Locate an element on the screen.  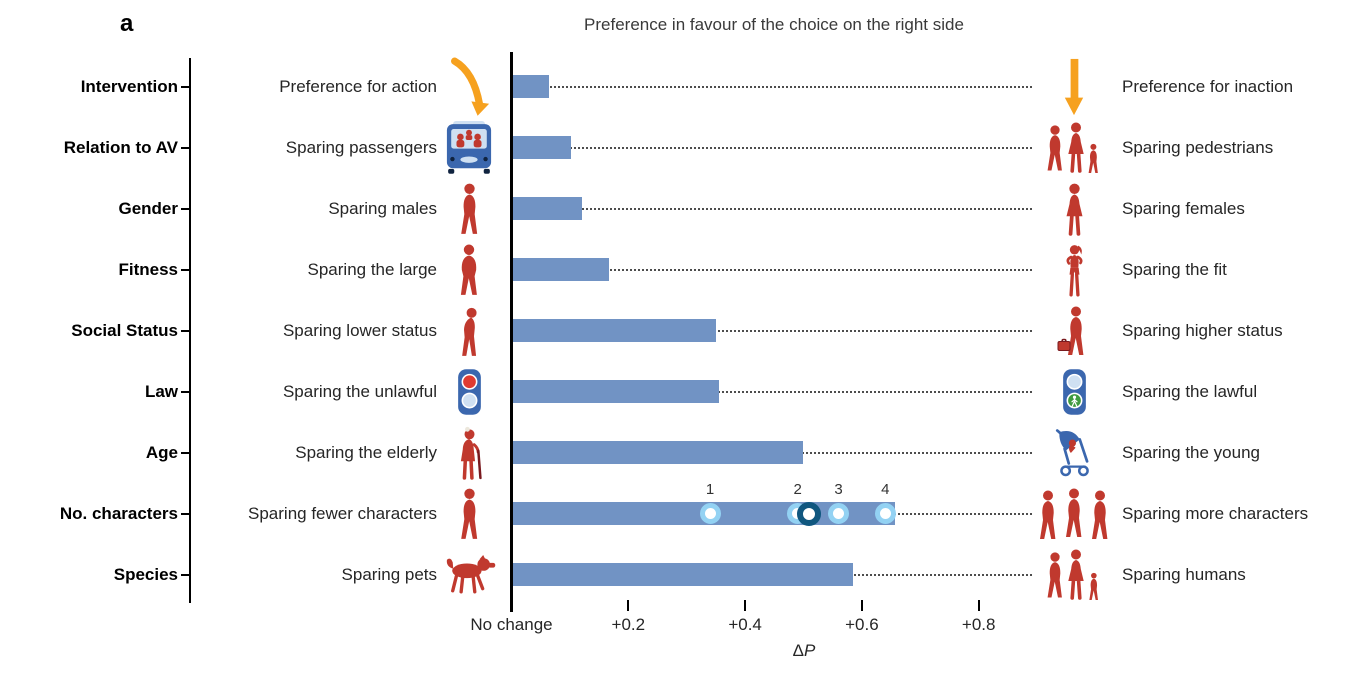
three-persons-icon is located at coordinates (1074, 514).